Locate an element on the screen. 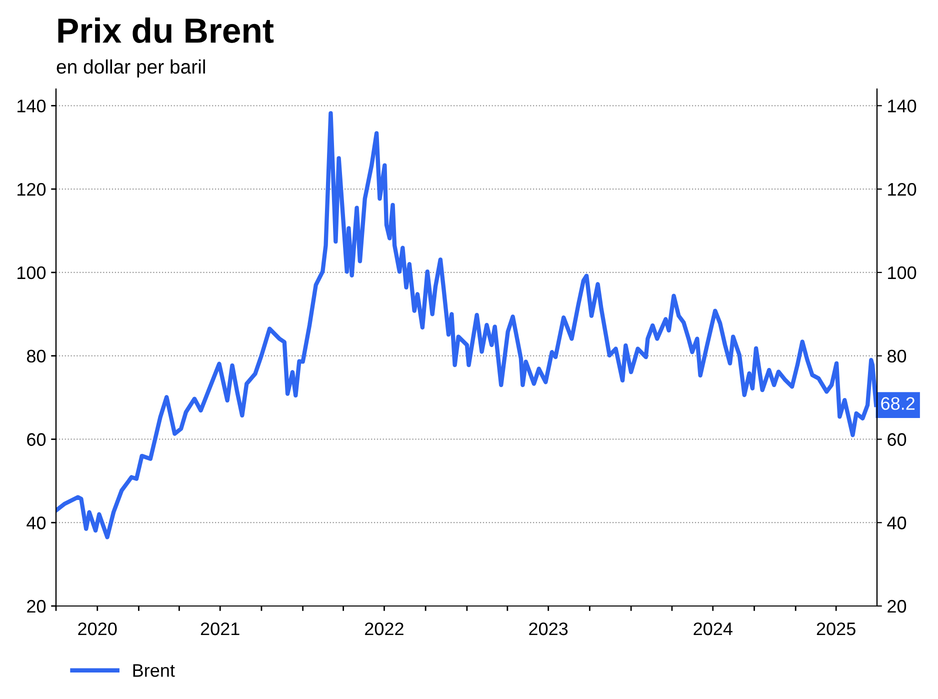 The width and height of the screenshot is (938, 699). x-tick-label: 2023 is located at coordinates (548, 629).